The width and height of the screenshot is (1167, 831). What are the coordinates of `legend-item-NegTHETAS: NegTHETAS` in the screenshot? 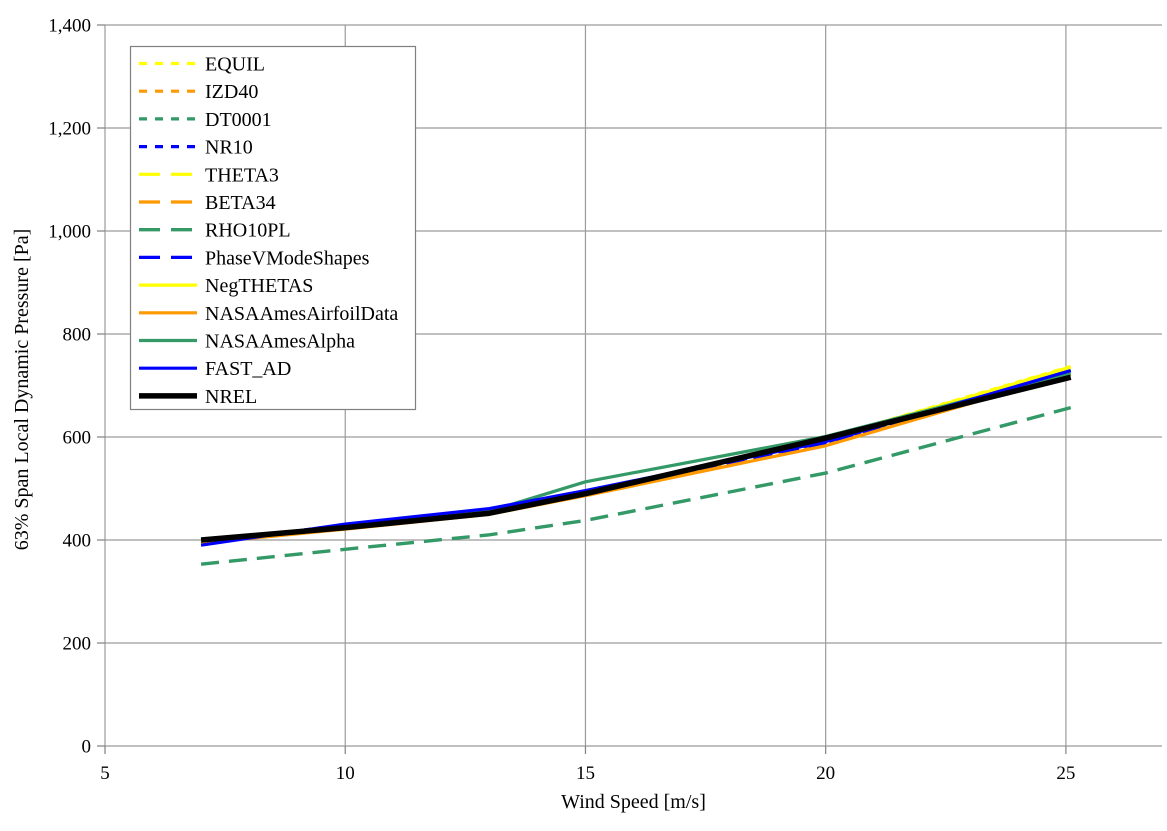 It's located at (226, 286).